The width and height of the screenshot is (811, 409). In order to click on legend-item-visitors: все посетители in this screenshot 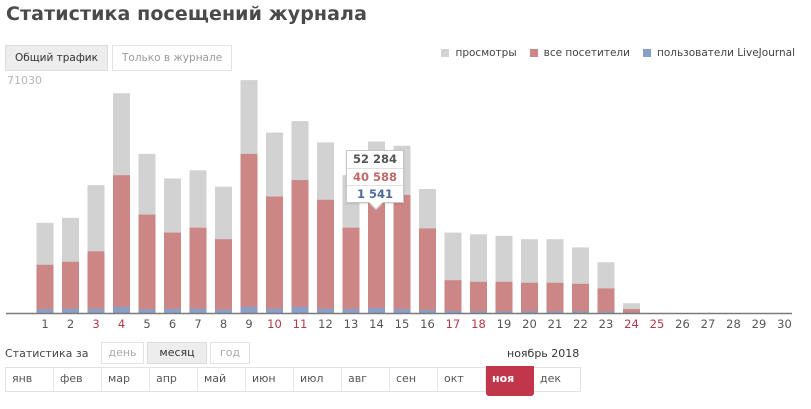, I will do `click(579, 53)`.